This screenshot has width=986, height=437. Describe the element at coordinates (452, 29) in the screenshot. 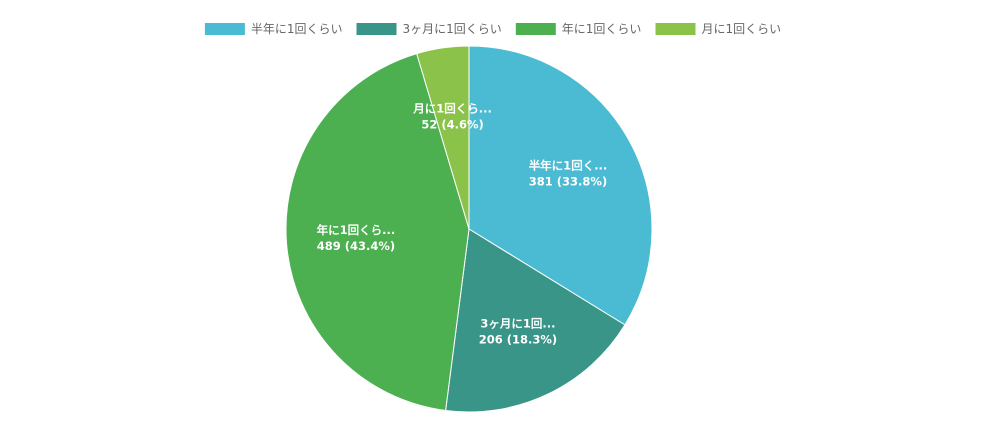

I see `legend-label: 3ヶ月に1回くらい` at that location.